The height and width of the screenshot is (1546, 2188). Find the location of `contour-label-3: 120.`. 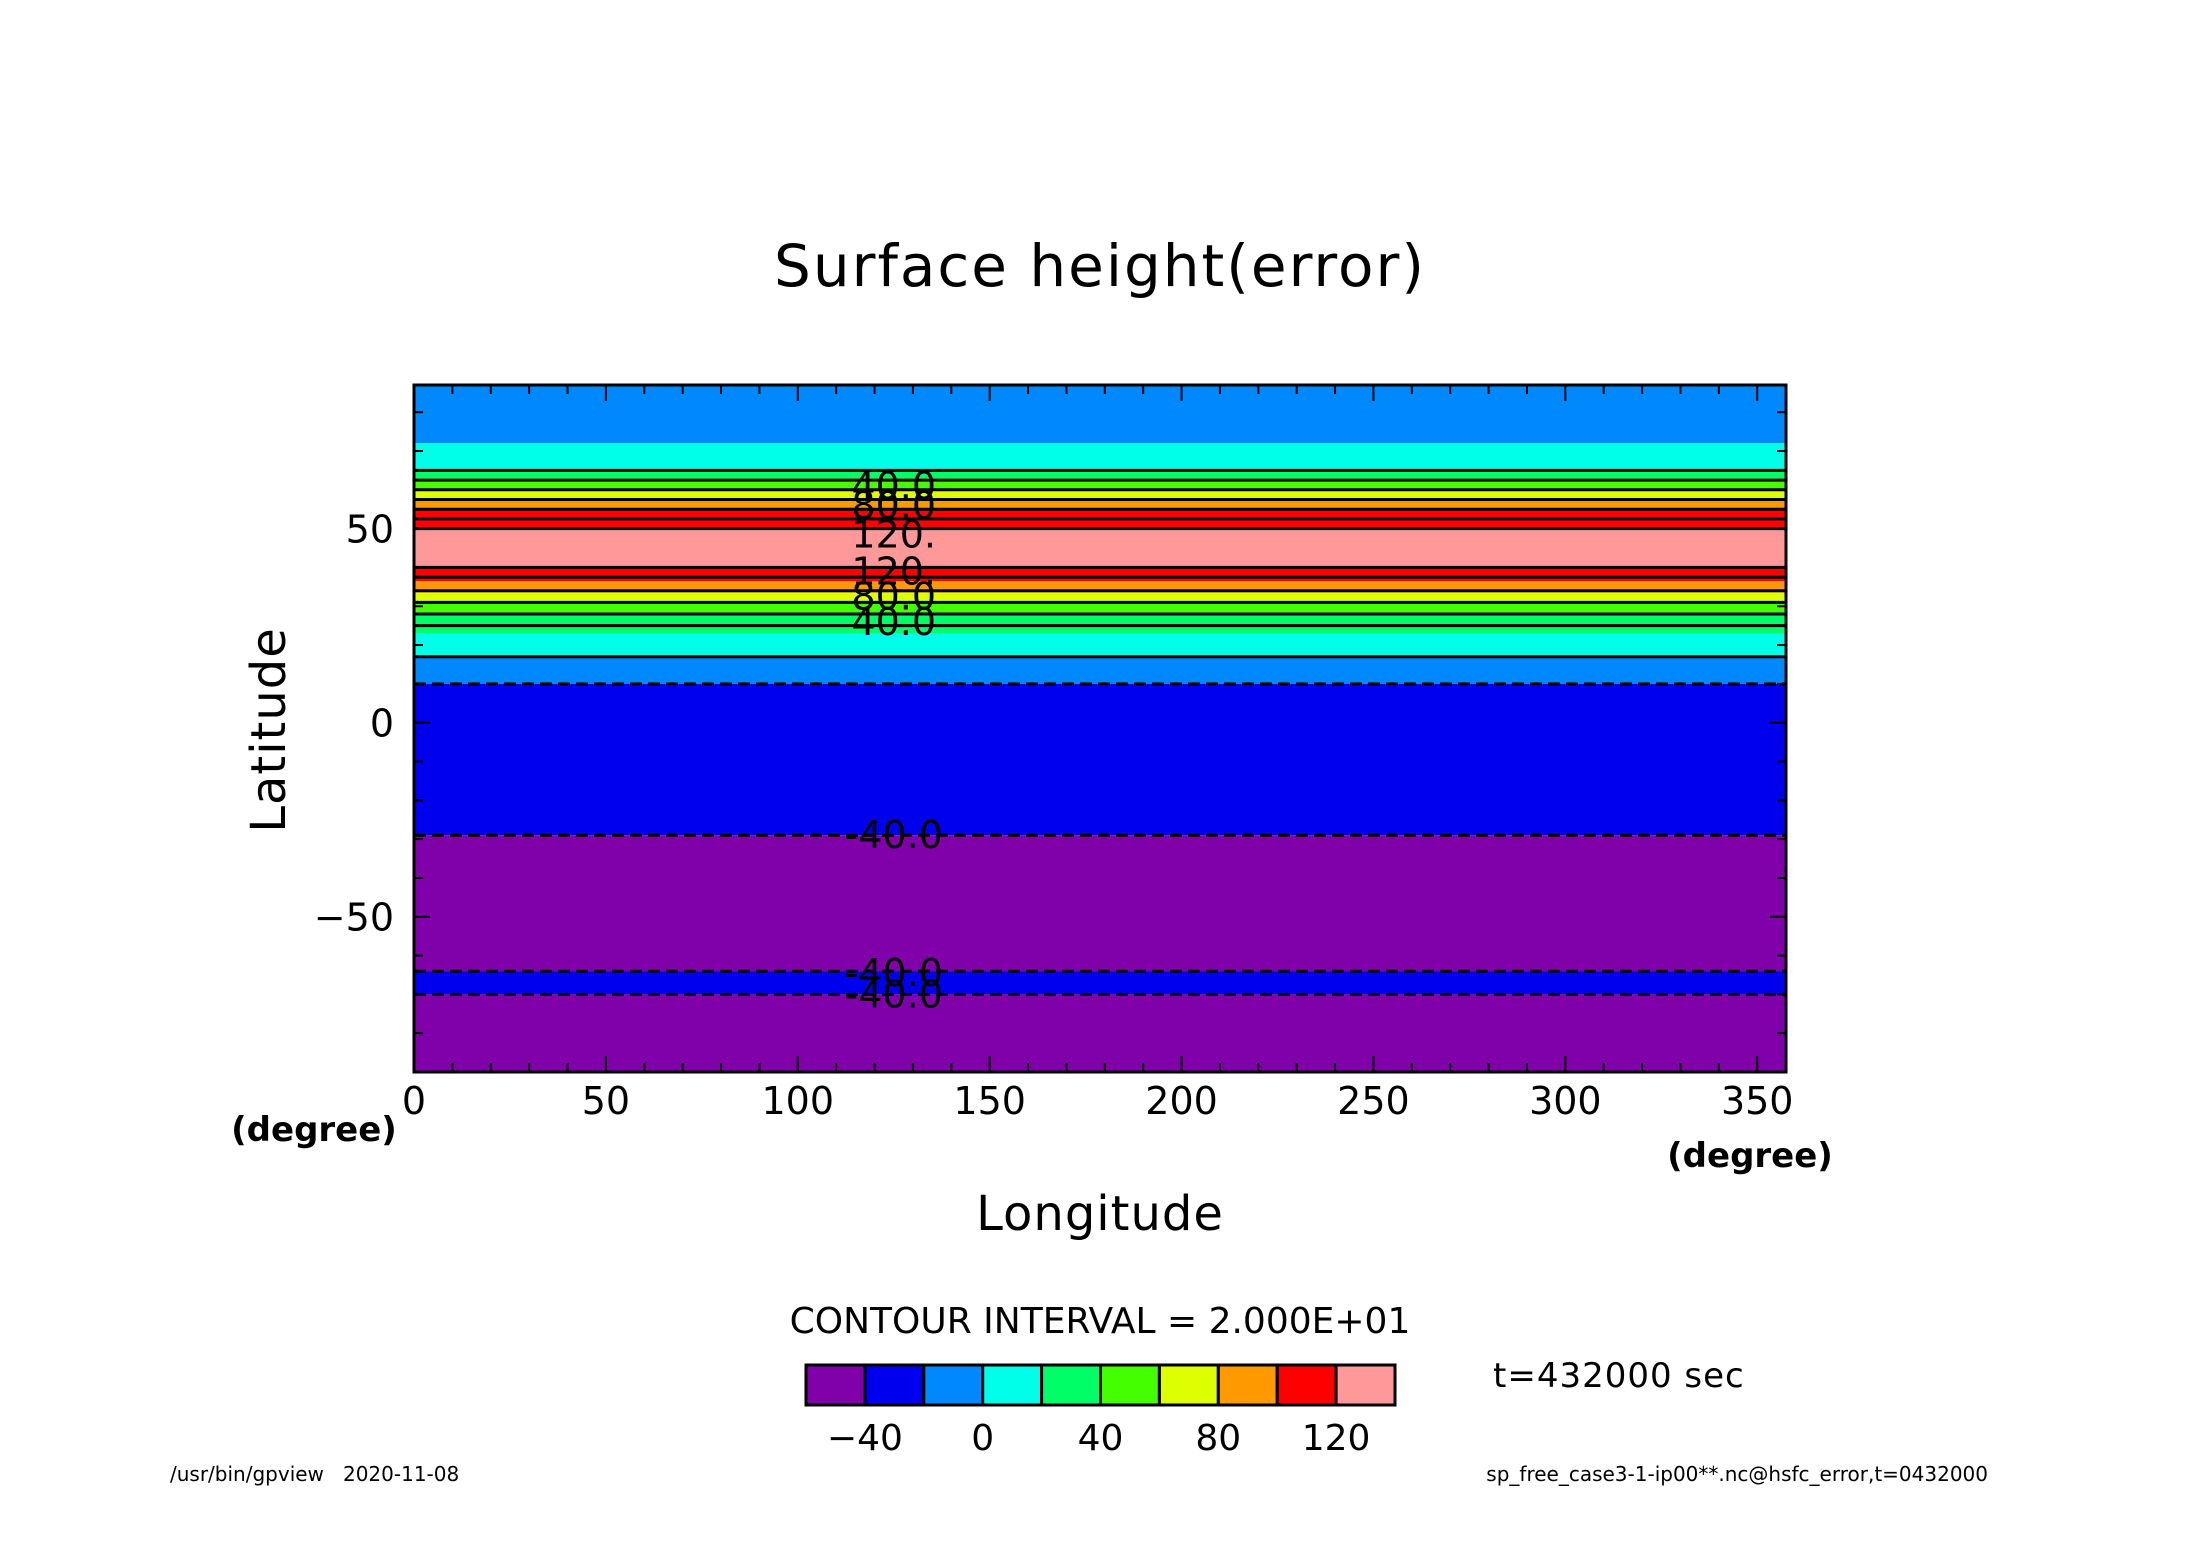

contour-label-3: 120. is located at coordinates (893, 571).